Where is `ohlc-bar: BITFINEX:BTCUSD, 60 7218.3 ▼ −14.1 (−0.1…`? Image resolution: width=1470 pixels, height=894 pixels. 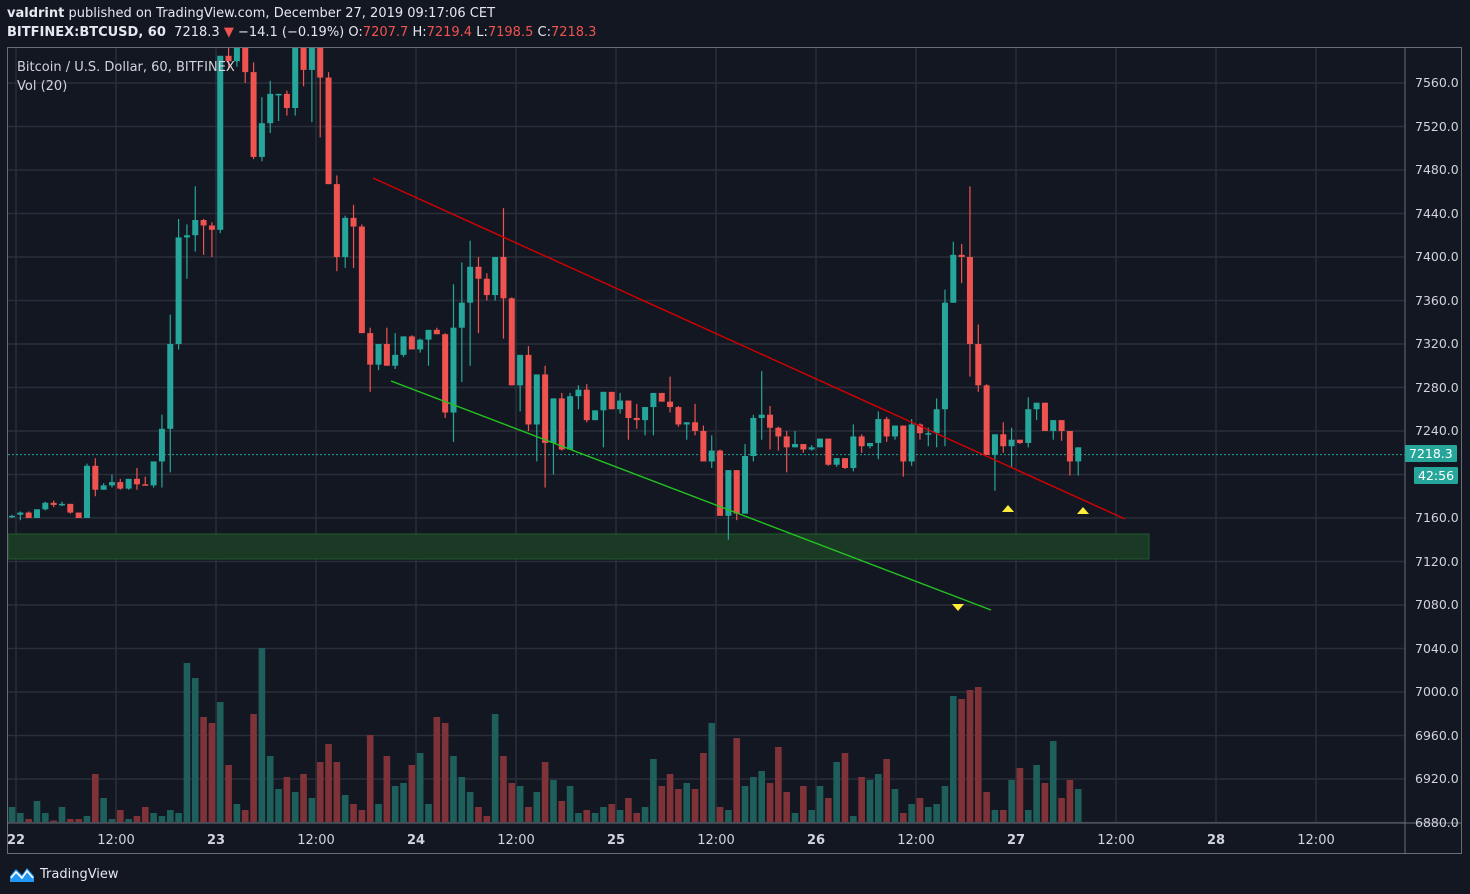 ohlc-bar: BITFINEX:BTCUSD, 60 7218.3 ▼ −14.1 (−0.1… is located at coordinates (301, 32).